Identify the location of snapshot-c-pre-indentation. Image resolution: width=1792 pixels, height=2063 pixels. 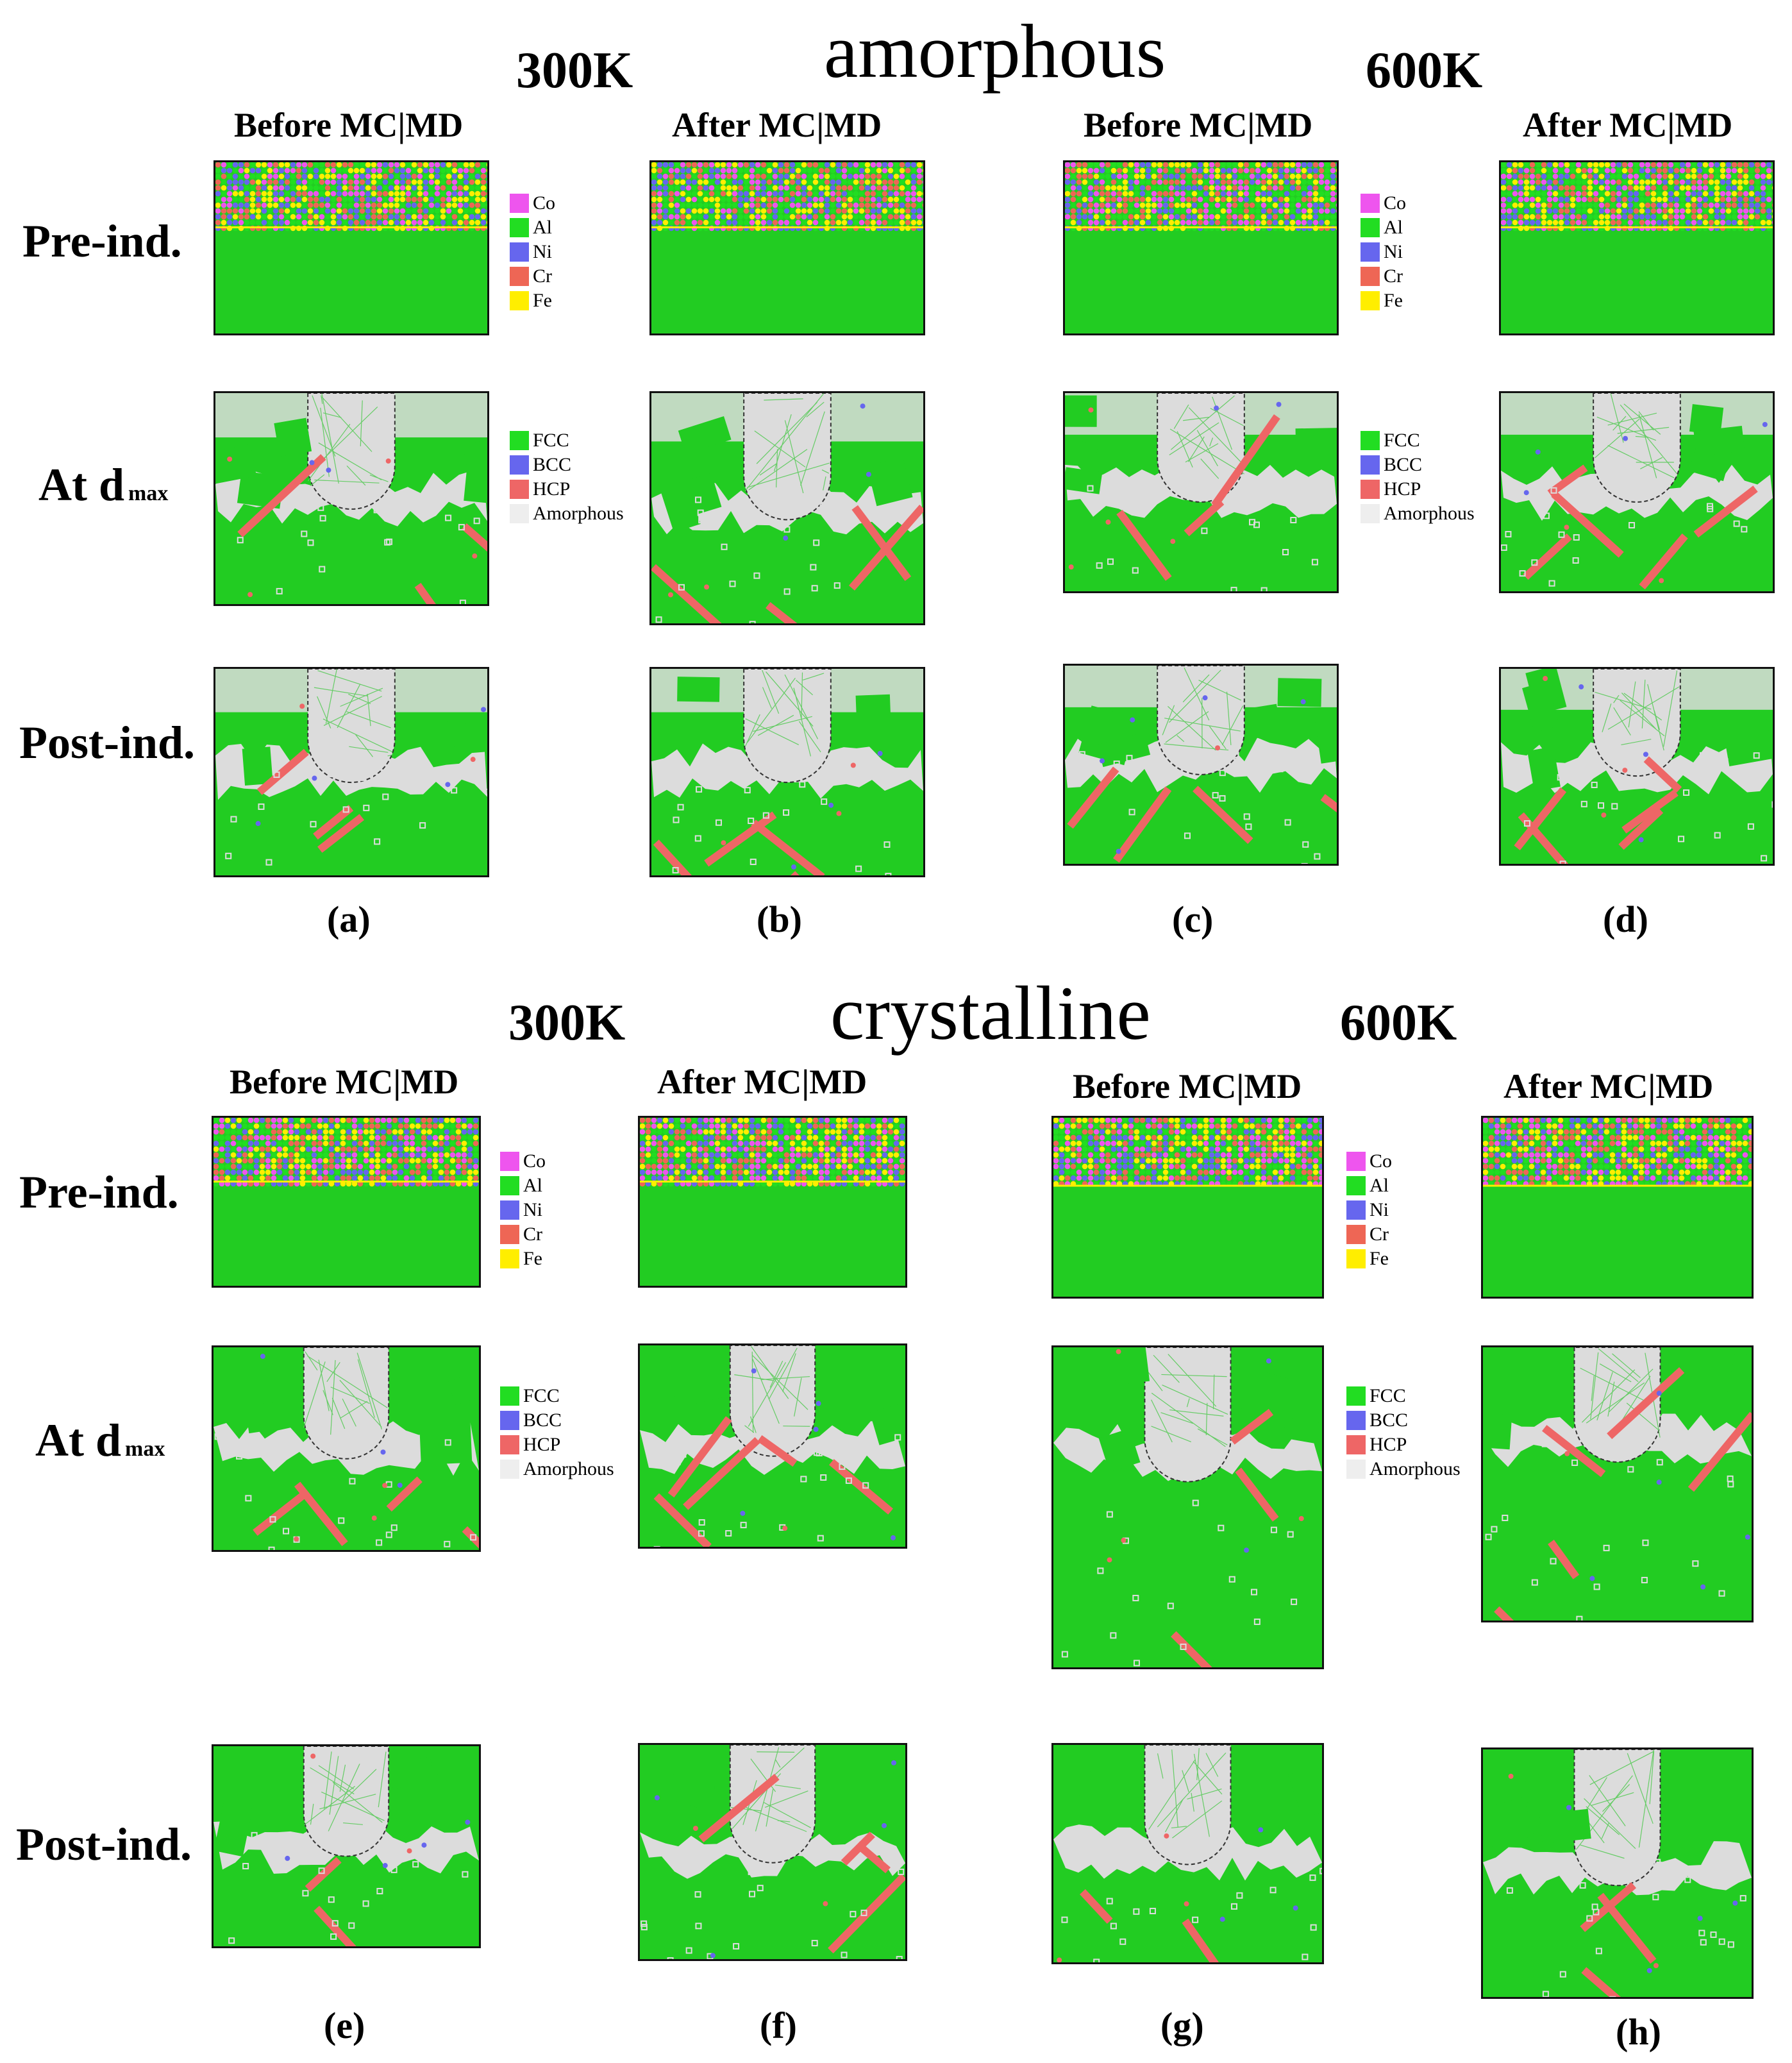
(1201, 247).